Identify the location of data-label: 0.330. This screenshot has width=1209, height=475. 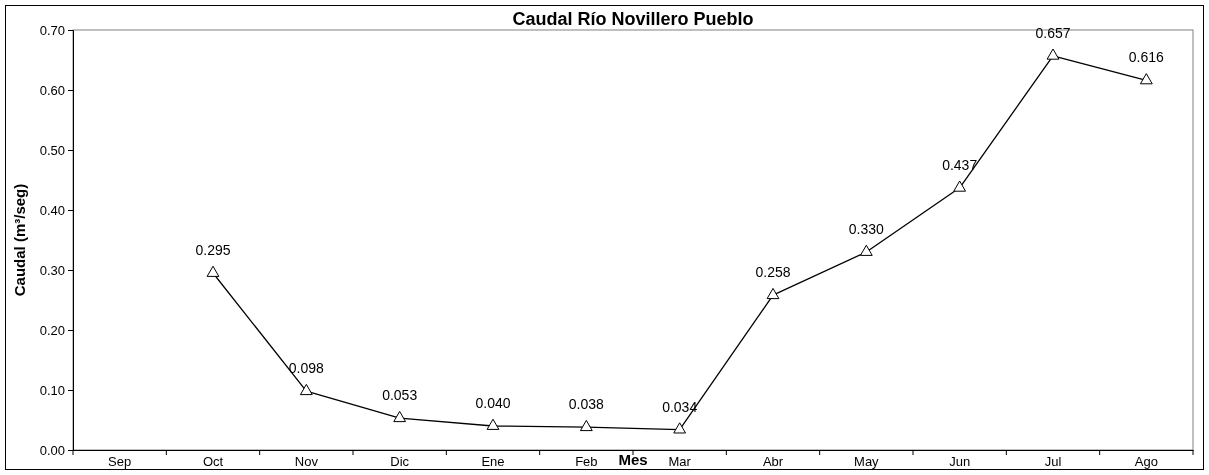
(866, 229).